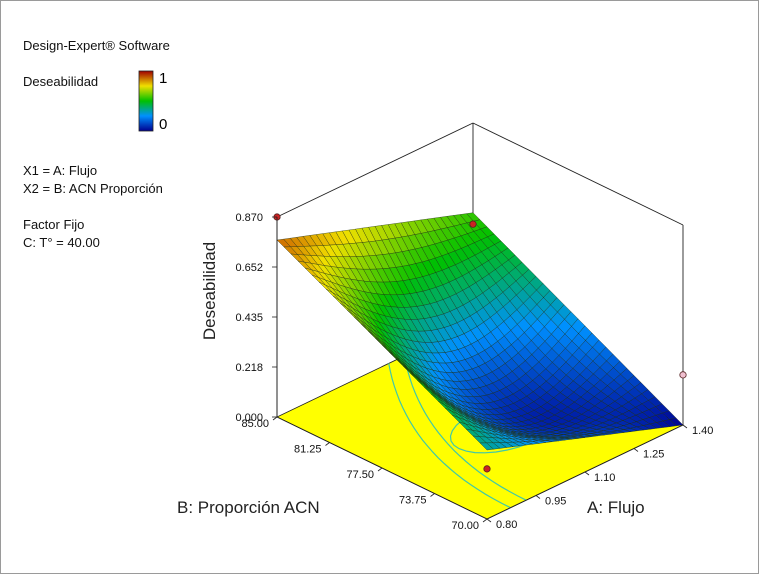 Image resolution: width=759 pixels, height=574 pixels. Describe the element at coordinates (146, 101) in the screenshot. I see `colorbar` at that location.